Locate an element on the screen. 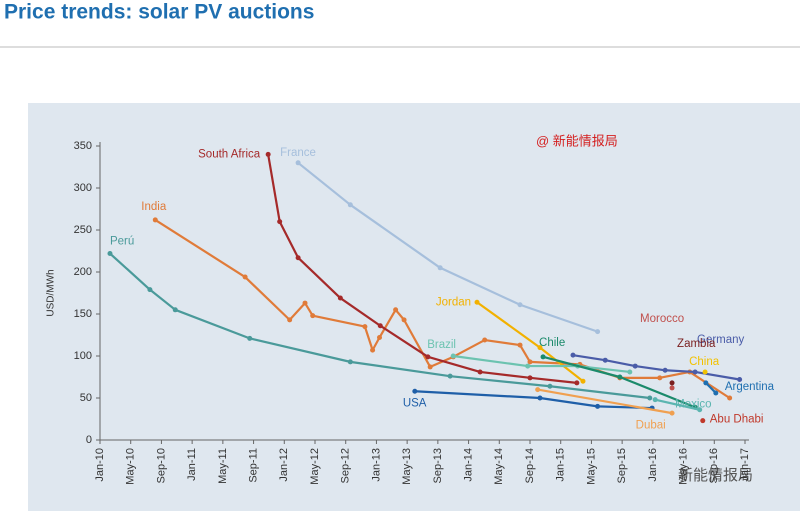 The width and height of the screenshot is (800, 511). y-tick-label: 100 is located at coordinates (83, 356).